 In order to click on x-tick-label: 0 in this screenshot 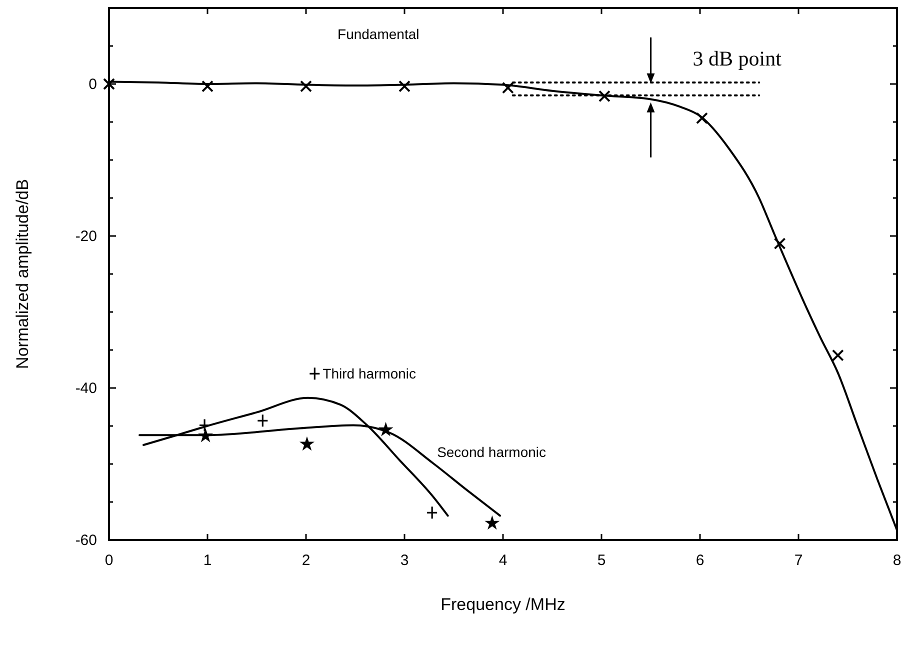, I will do `click(109, 560)`.